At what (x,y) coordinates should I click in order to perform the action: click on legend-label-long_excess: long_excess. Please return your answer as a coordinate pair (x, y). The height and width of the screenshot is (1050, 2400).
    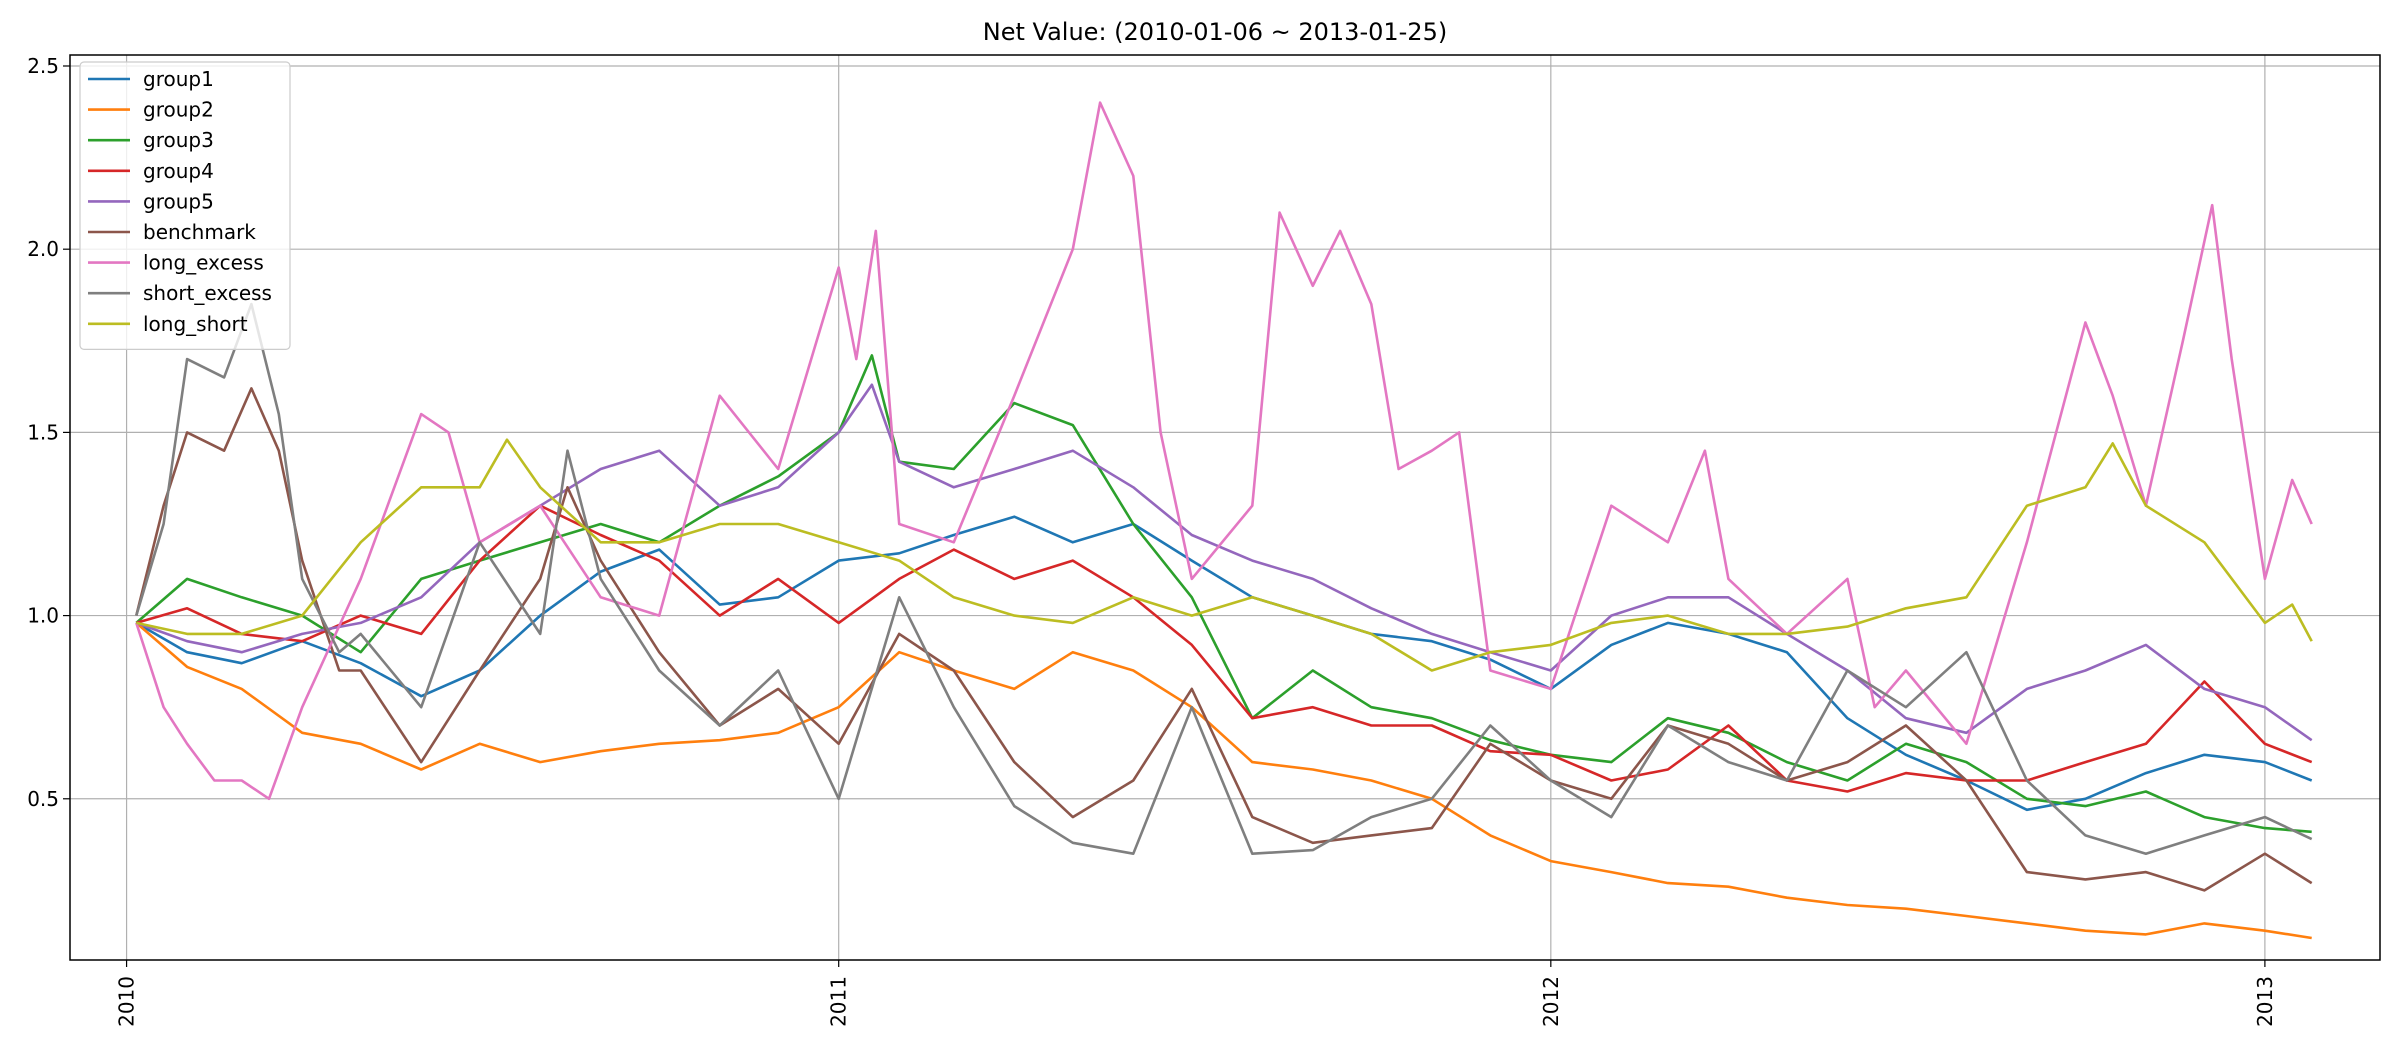
    Looking at the image, I should click on (203, 263).